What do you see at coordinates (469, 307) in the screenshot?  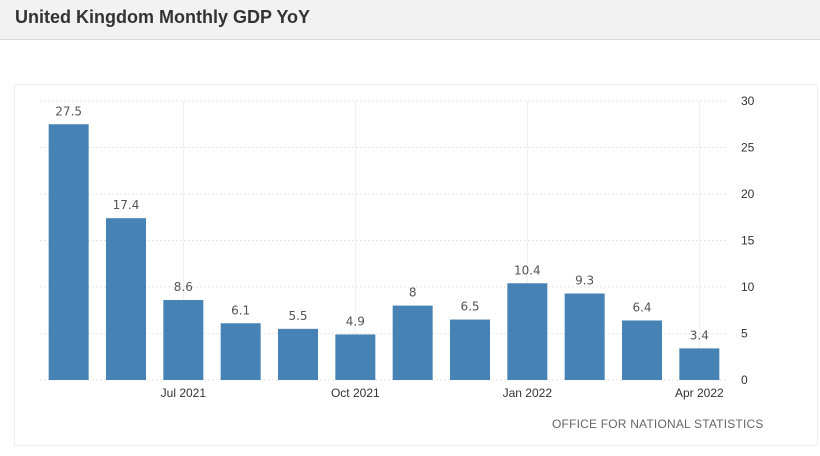 I see `data-label: 6.5` at bounding box center [469, 307].